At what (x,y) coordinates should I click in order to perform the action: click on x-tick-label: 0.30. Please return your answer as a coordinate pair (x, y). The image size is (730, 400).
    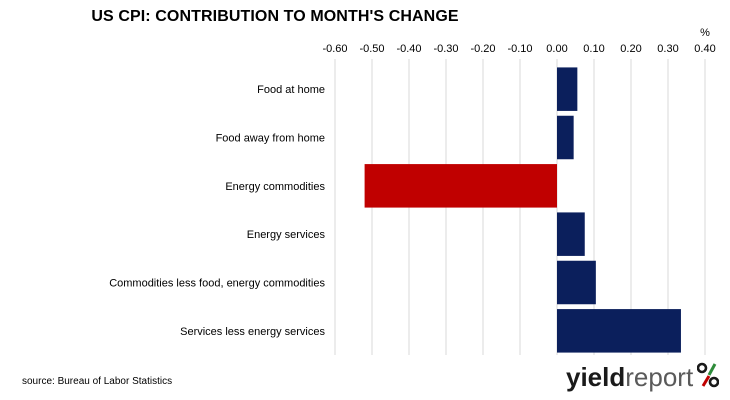
    Looking at the image, I should click on (667, 49).